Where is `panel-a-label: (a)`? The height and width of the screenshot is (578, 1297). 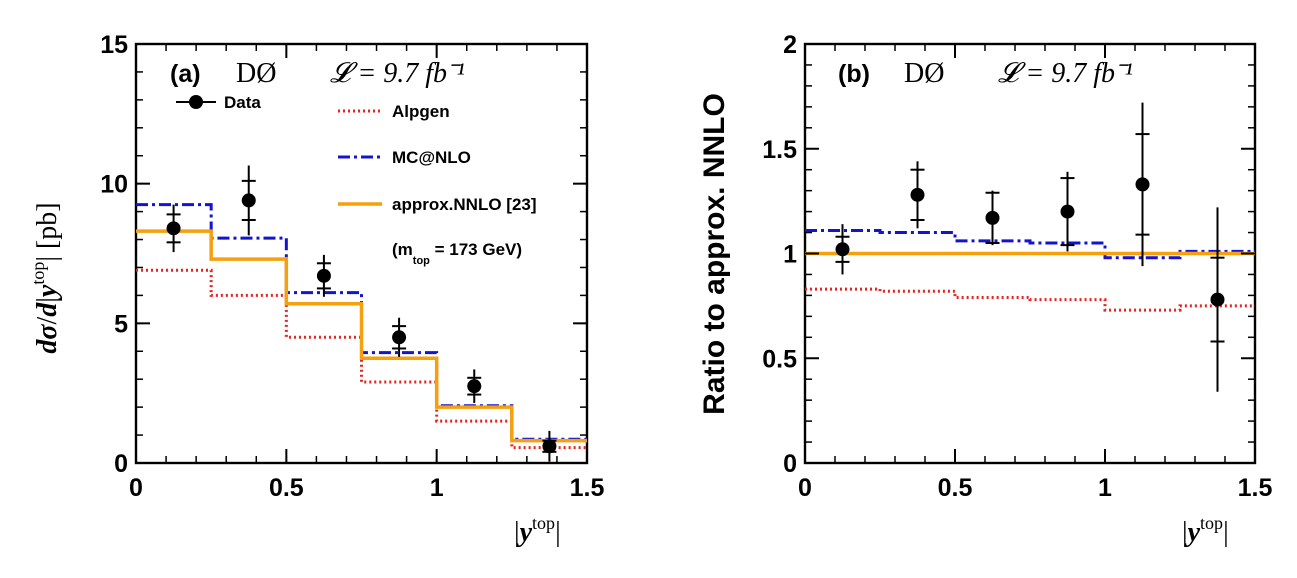 panel-a-label: (a) is located at coordinates (185, 74).